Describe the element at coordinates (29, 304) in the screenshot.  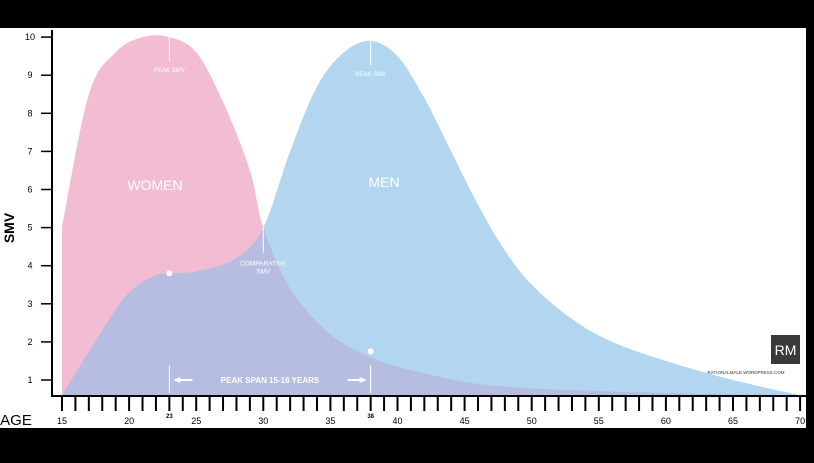
I see `y-tick-label: 3` at that location.